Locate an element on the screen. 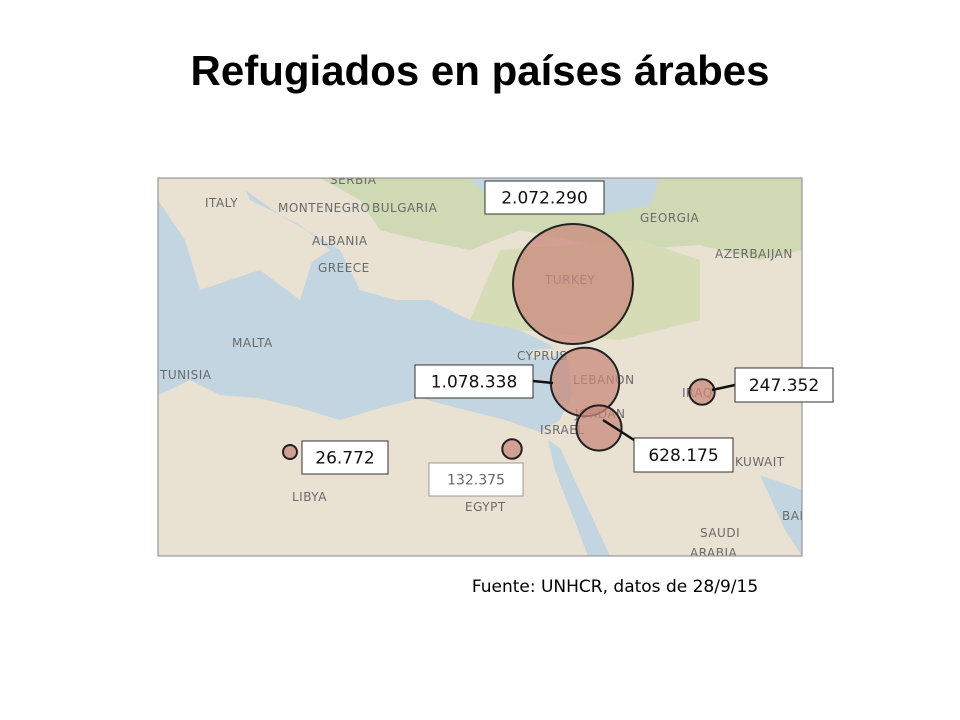  place-name: BULGARIA is located at coordinates (405, 208).